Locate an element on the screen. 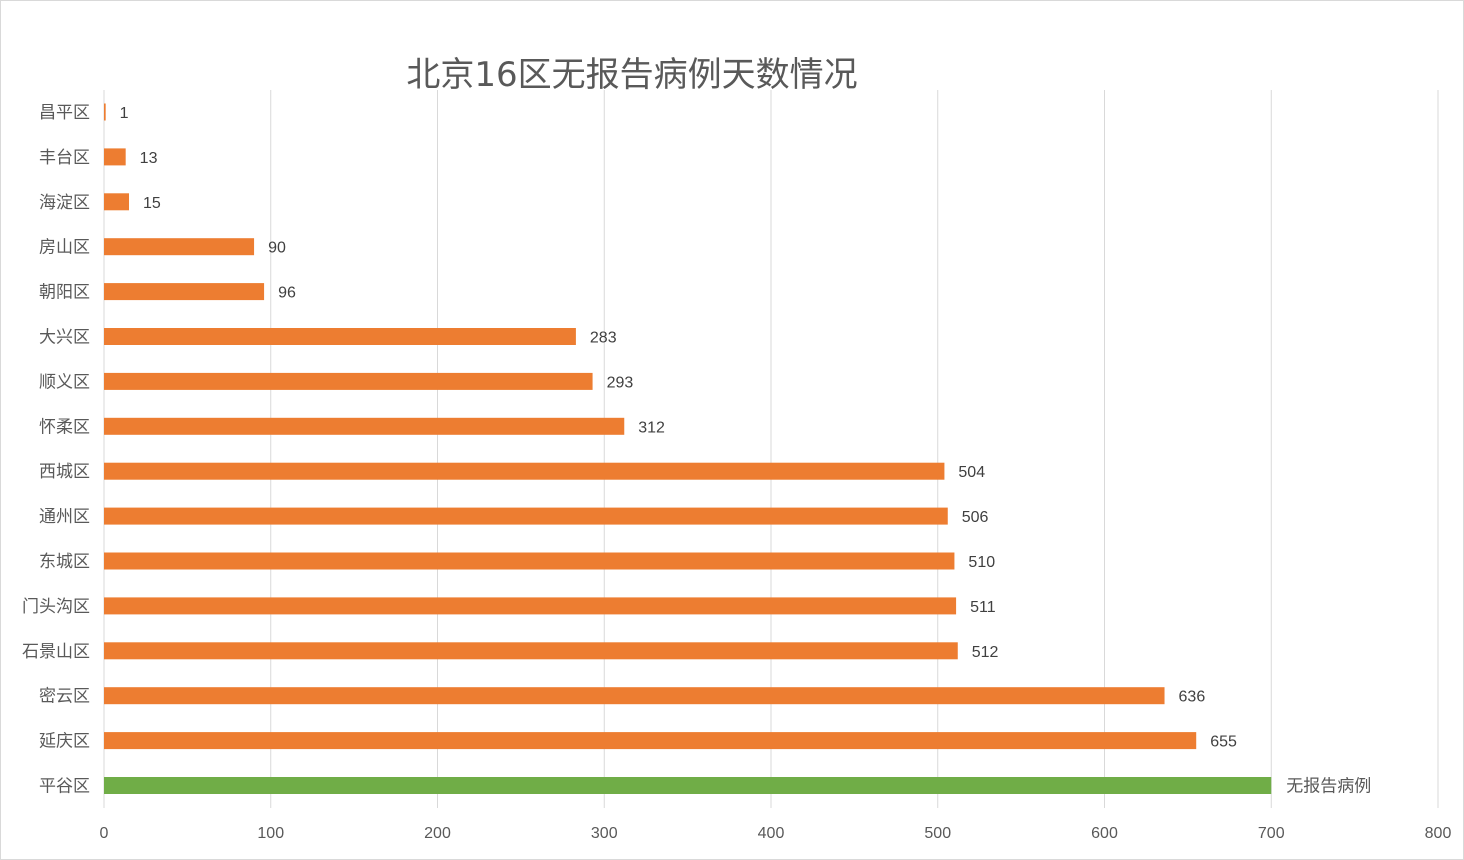 This screenshot has width=1464, height=860. x-tick-label: 100 is located at coordinates (270, 833).